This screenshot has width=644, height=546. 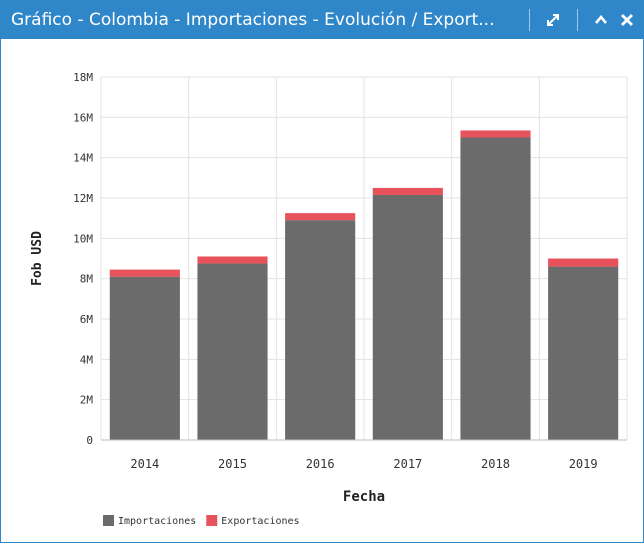 What do you see at coordinates (37, 258) in the screenshot?
I see `y-axis-label: Fob USD` at bounding box center [37, 258].